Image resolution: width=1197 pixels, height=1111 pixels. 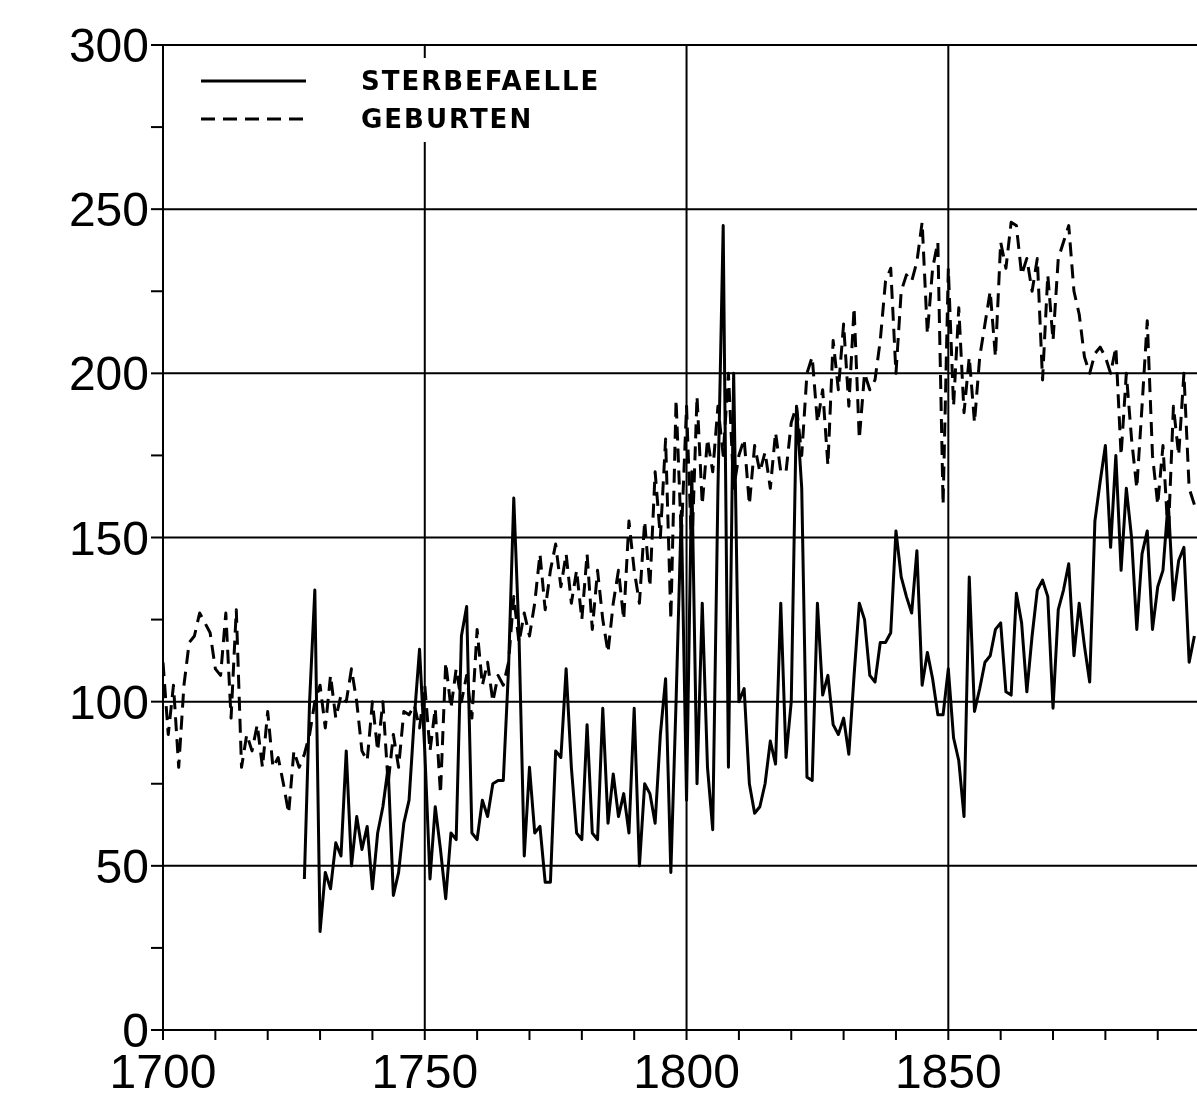 I want to click on y-tick-label: 150, so click(x=108, y=538).